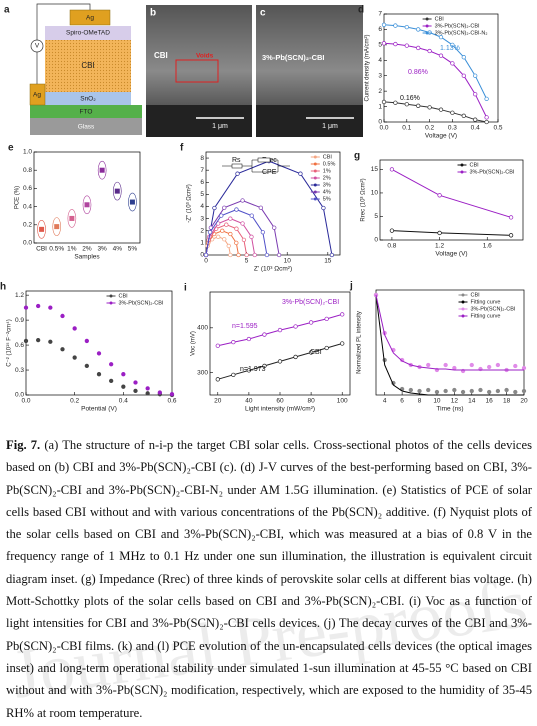  What do you see at coordinates (449, 409) in the screenshot?
I see `x-axis-label: Time (ns)` at bounding box center [449, 409].